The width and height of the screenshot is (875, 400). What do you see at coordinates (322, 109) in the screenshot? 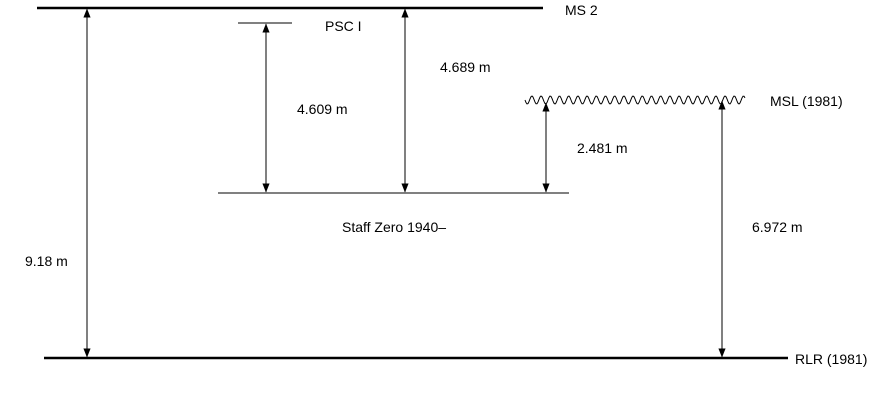
I see `psc-to-staff-zero-value: 4.609 m` at bounding box center [322, 109].